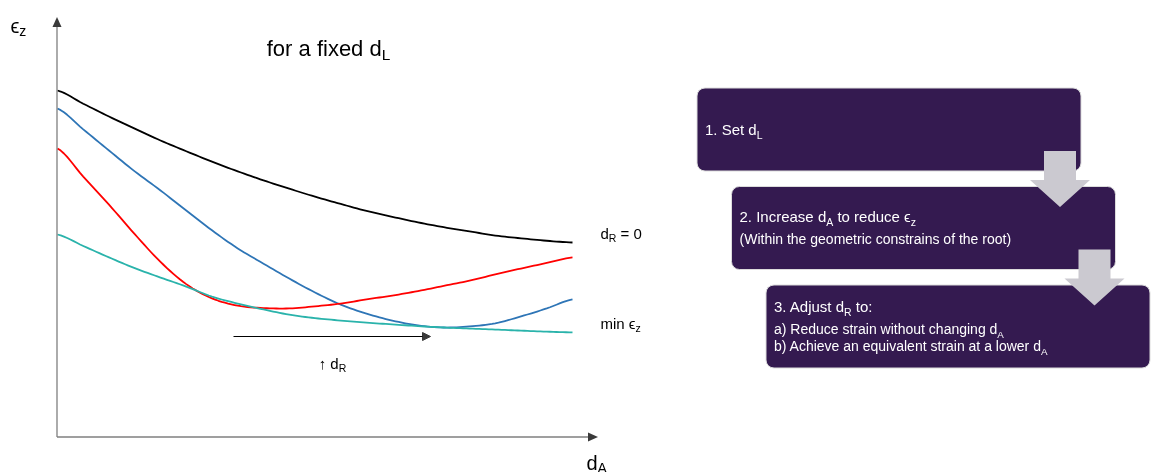  I want to click on text: 2. Increase d$_{A}$ to reduce ϵ$_{z}$, so click(827, 217).